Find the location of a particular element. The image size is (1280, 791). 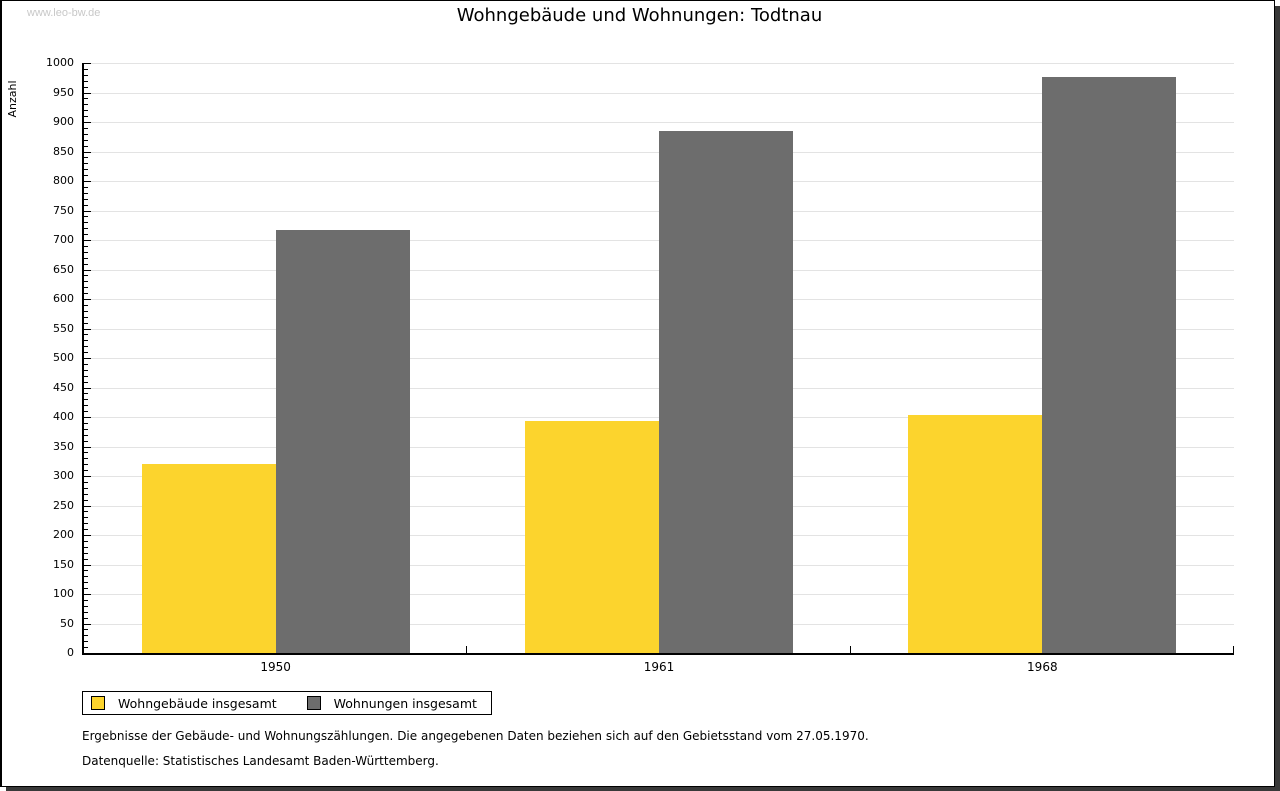

x-tick-label-1961: 1961 is located at coordinates (659, 667).